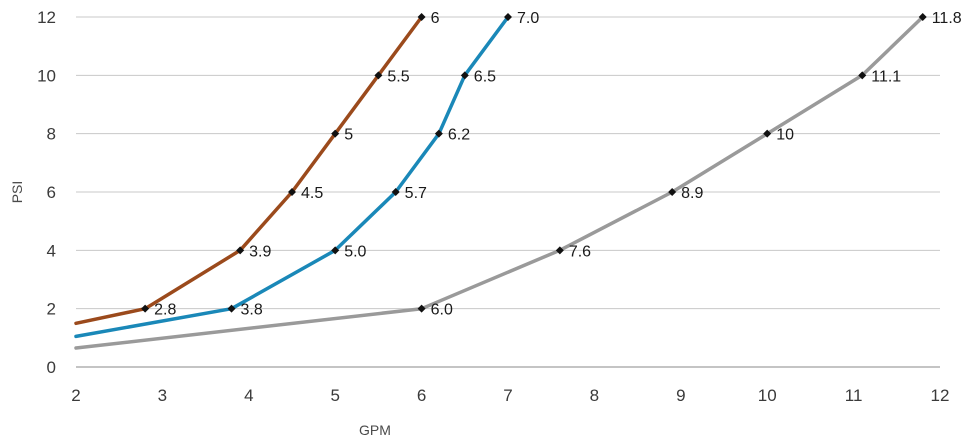  I want to click on y-tick-label: 2, so click(51, 309).